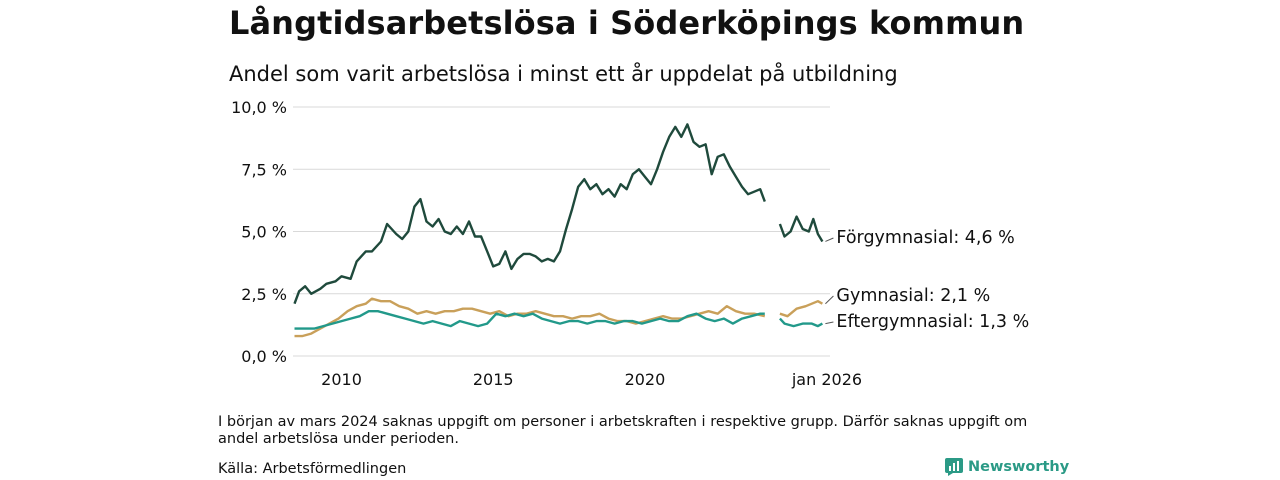 The height and width of the screenshot is (480, 1280). Describe the element at coordinates (264, 356) in the screenshot. I see `y-tick-label: 0,0 %` at that location.